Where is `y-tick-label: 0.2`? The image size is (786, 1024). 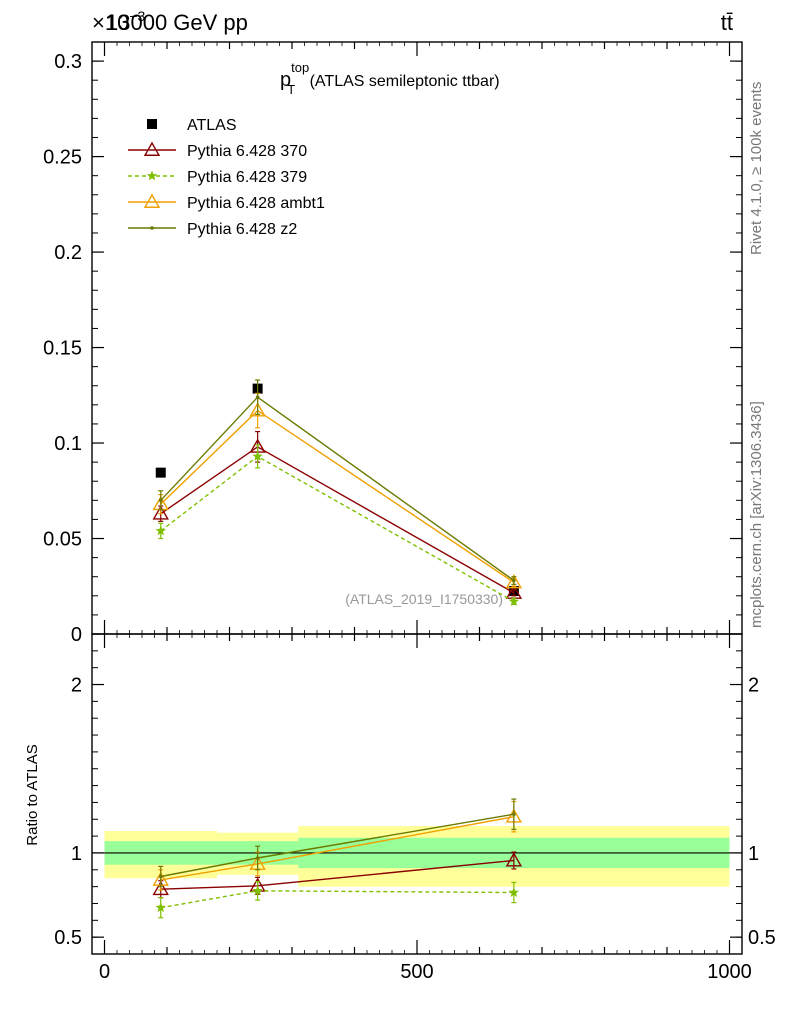 y-tick-label: 0.2 is located at coordinates (68, 253).